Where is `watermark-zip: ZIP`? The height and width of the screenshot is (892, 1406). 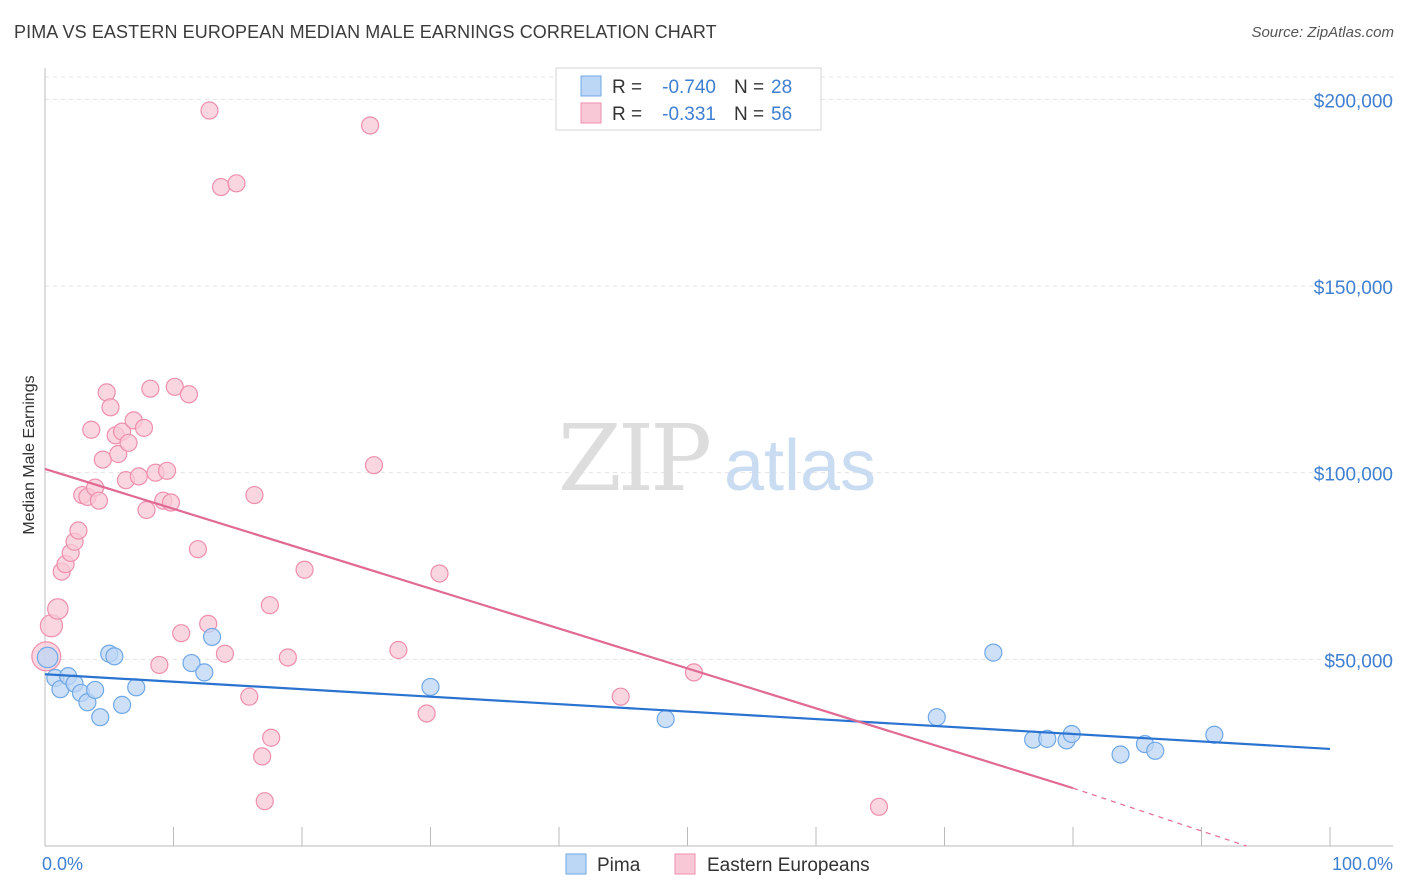 watermark-zip: ZIP is located at coordinates (633, 458).